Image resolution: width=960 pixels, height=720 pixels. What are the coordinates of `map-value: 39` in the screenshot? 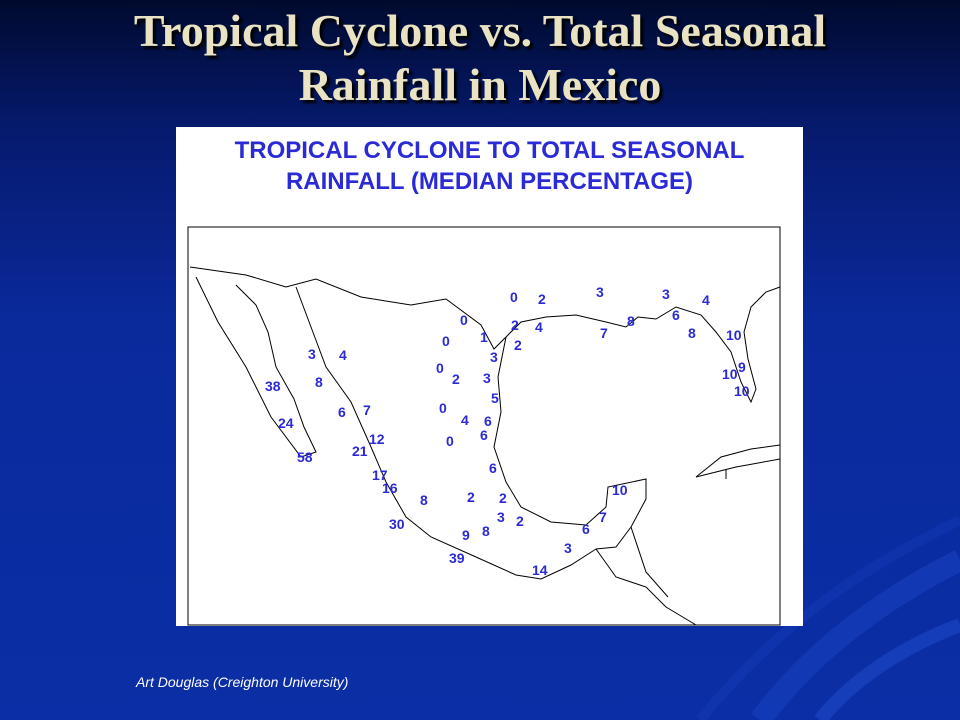 It's located at (457, 558).